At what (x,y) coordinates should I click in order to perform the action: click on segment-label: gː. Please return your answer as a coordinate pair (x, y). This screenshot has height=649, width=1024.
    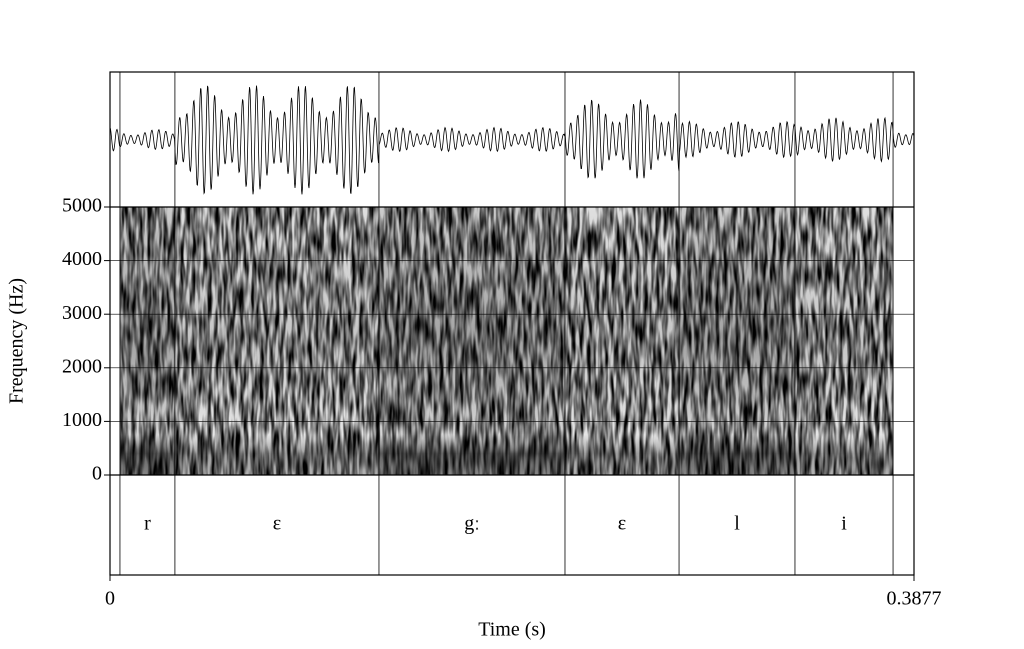
    Looking at the image, I should click on (472, 524).